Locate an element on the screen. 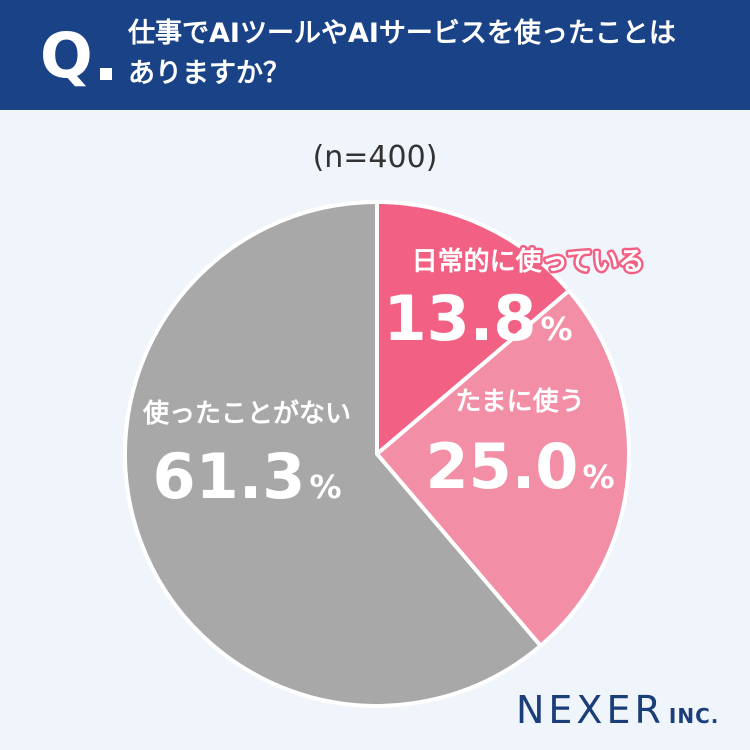  slice-never-value: 61.3% is located at coordinates (246, 476).